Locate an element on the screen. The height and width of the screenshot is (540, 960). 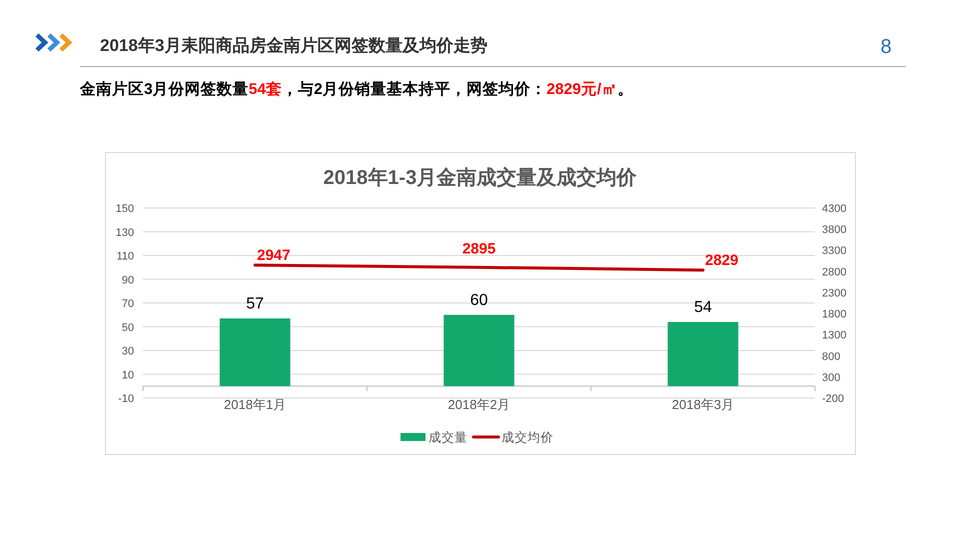
y2-tick-label: 2300 is located at coordinates (834, 293).